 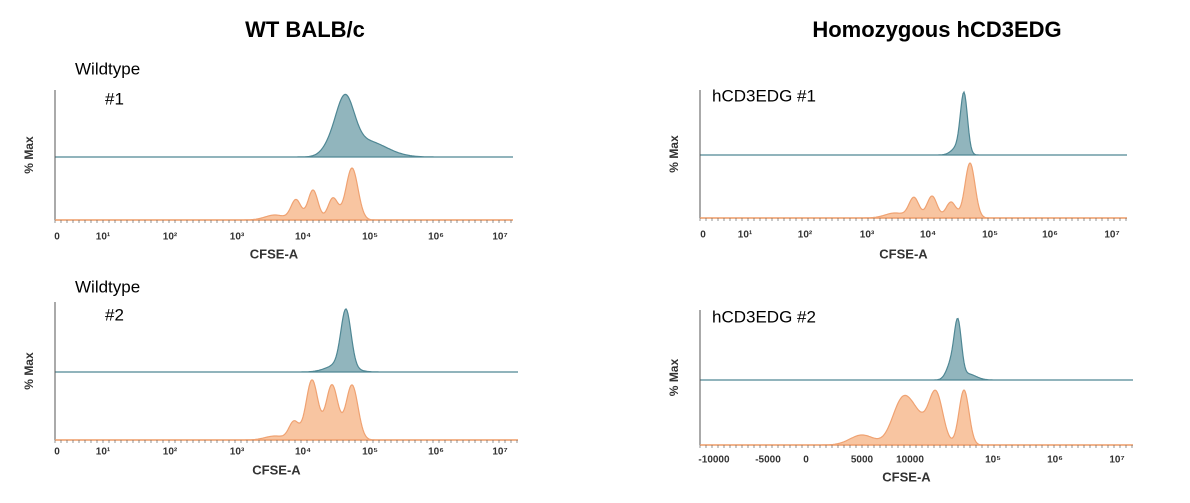 I want to click on x-tick-label: -10000, so click(x=714, y=460).